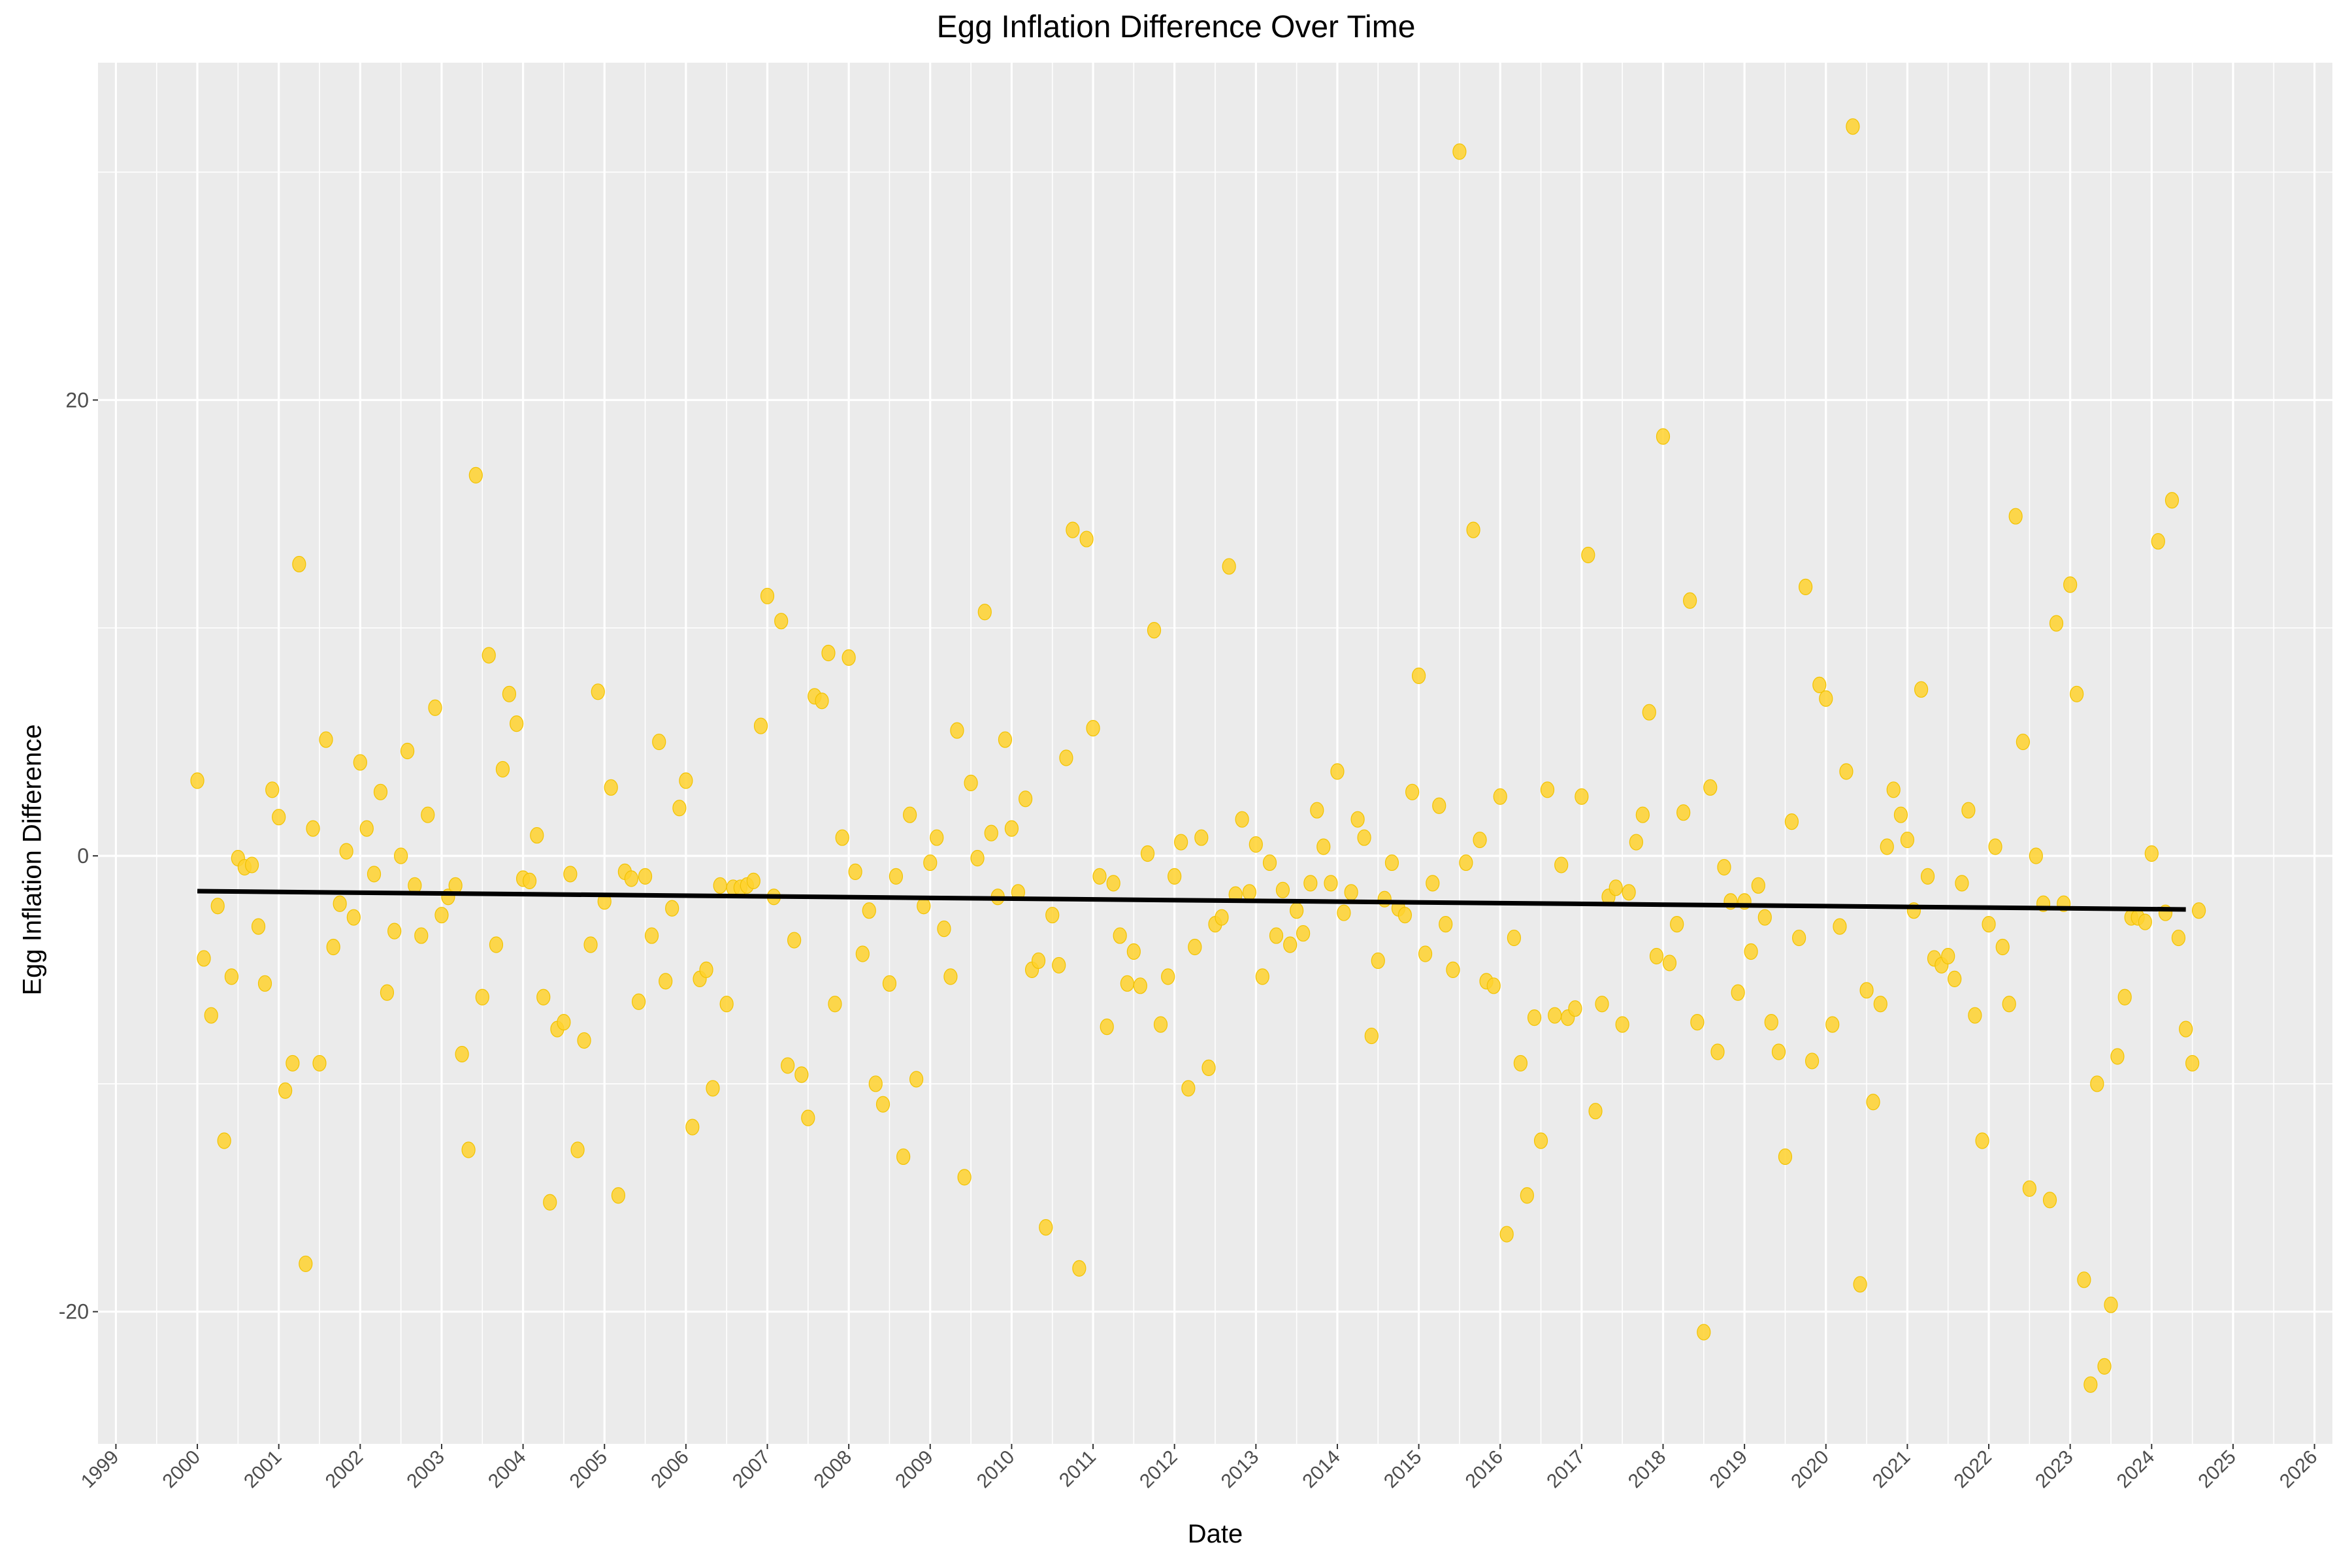  I want to click on x-tick-label: 2001, so click(263, 1469).